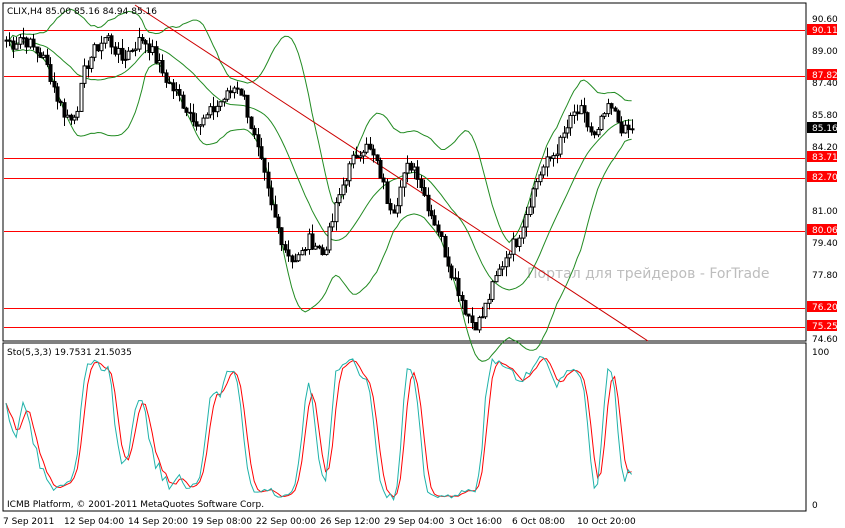 Image resolution: width=845 pixels, height=528 pixels. What do you see at coordinates (69, 353) in the screenshot?
I see `sub-panel-title: Sto(5,3,3) 19.7531 21.5035` at bounding box center [69, 353].